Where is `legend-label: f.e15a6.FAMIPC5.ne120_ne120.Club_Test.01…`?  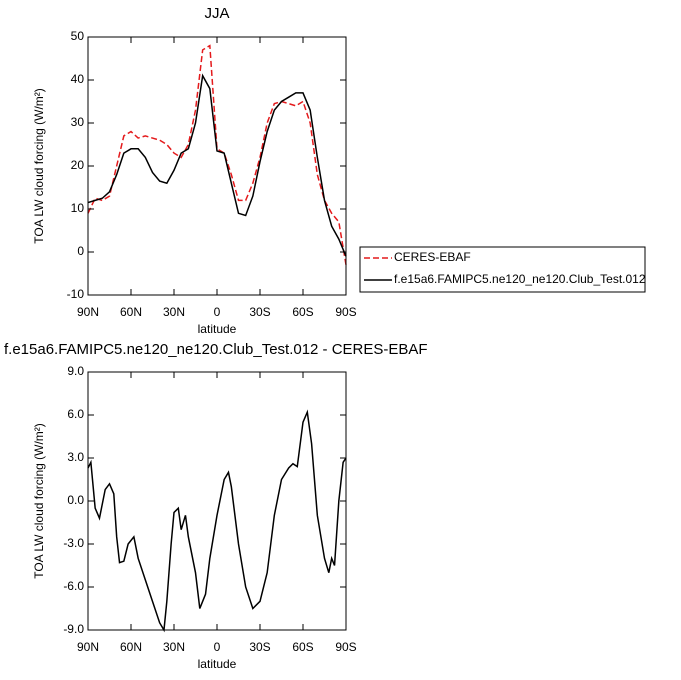
legend-label: f.e15a6.FAMIPC5.ne120_ne120.Club_Test.01… is located at coordinates (520, 279).